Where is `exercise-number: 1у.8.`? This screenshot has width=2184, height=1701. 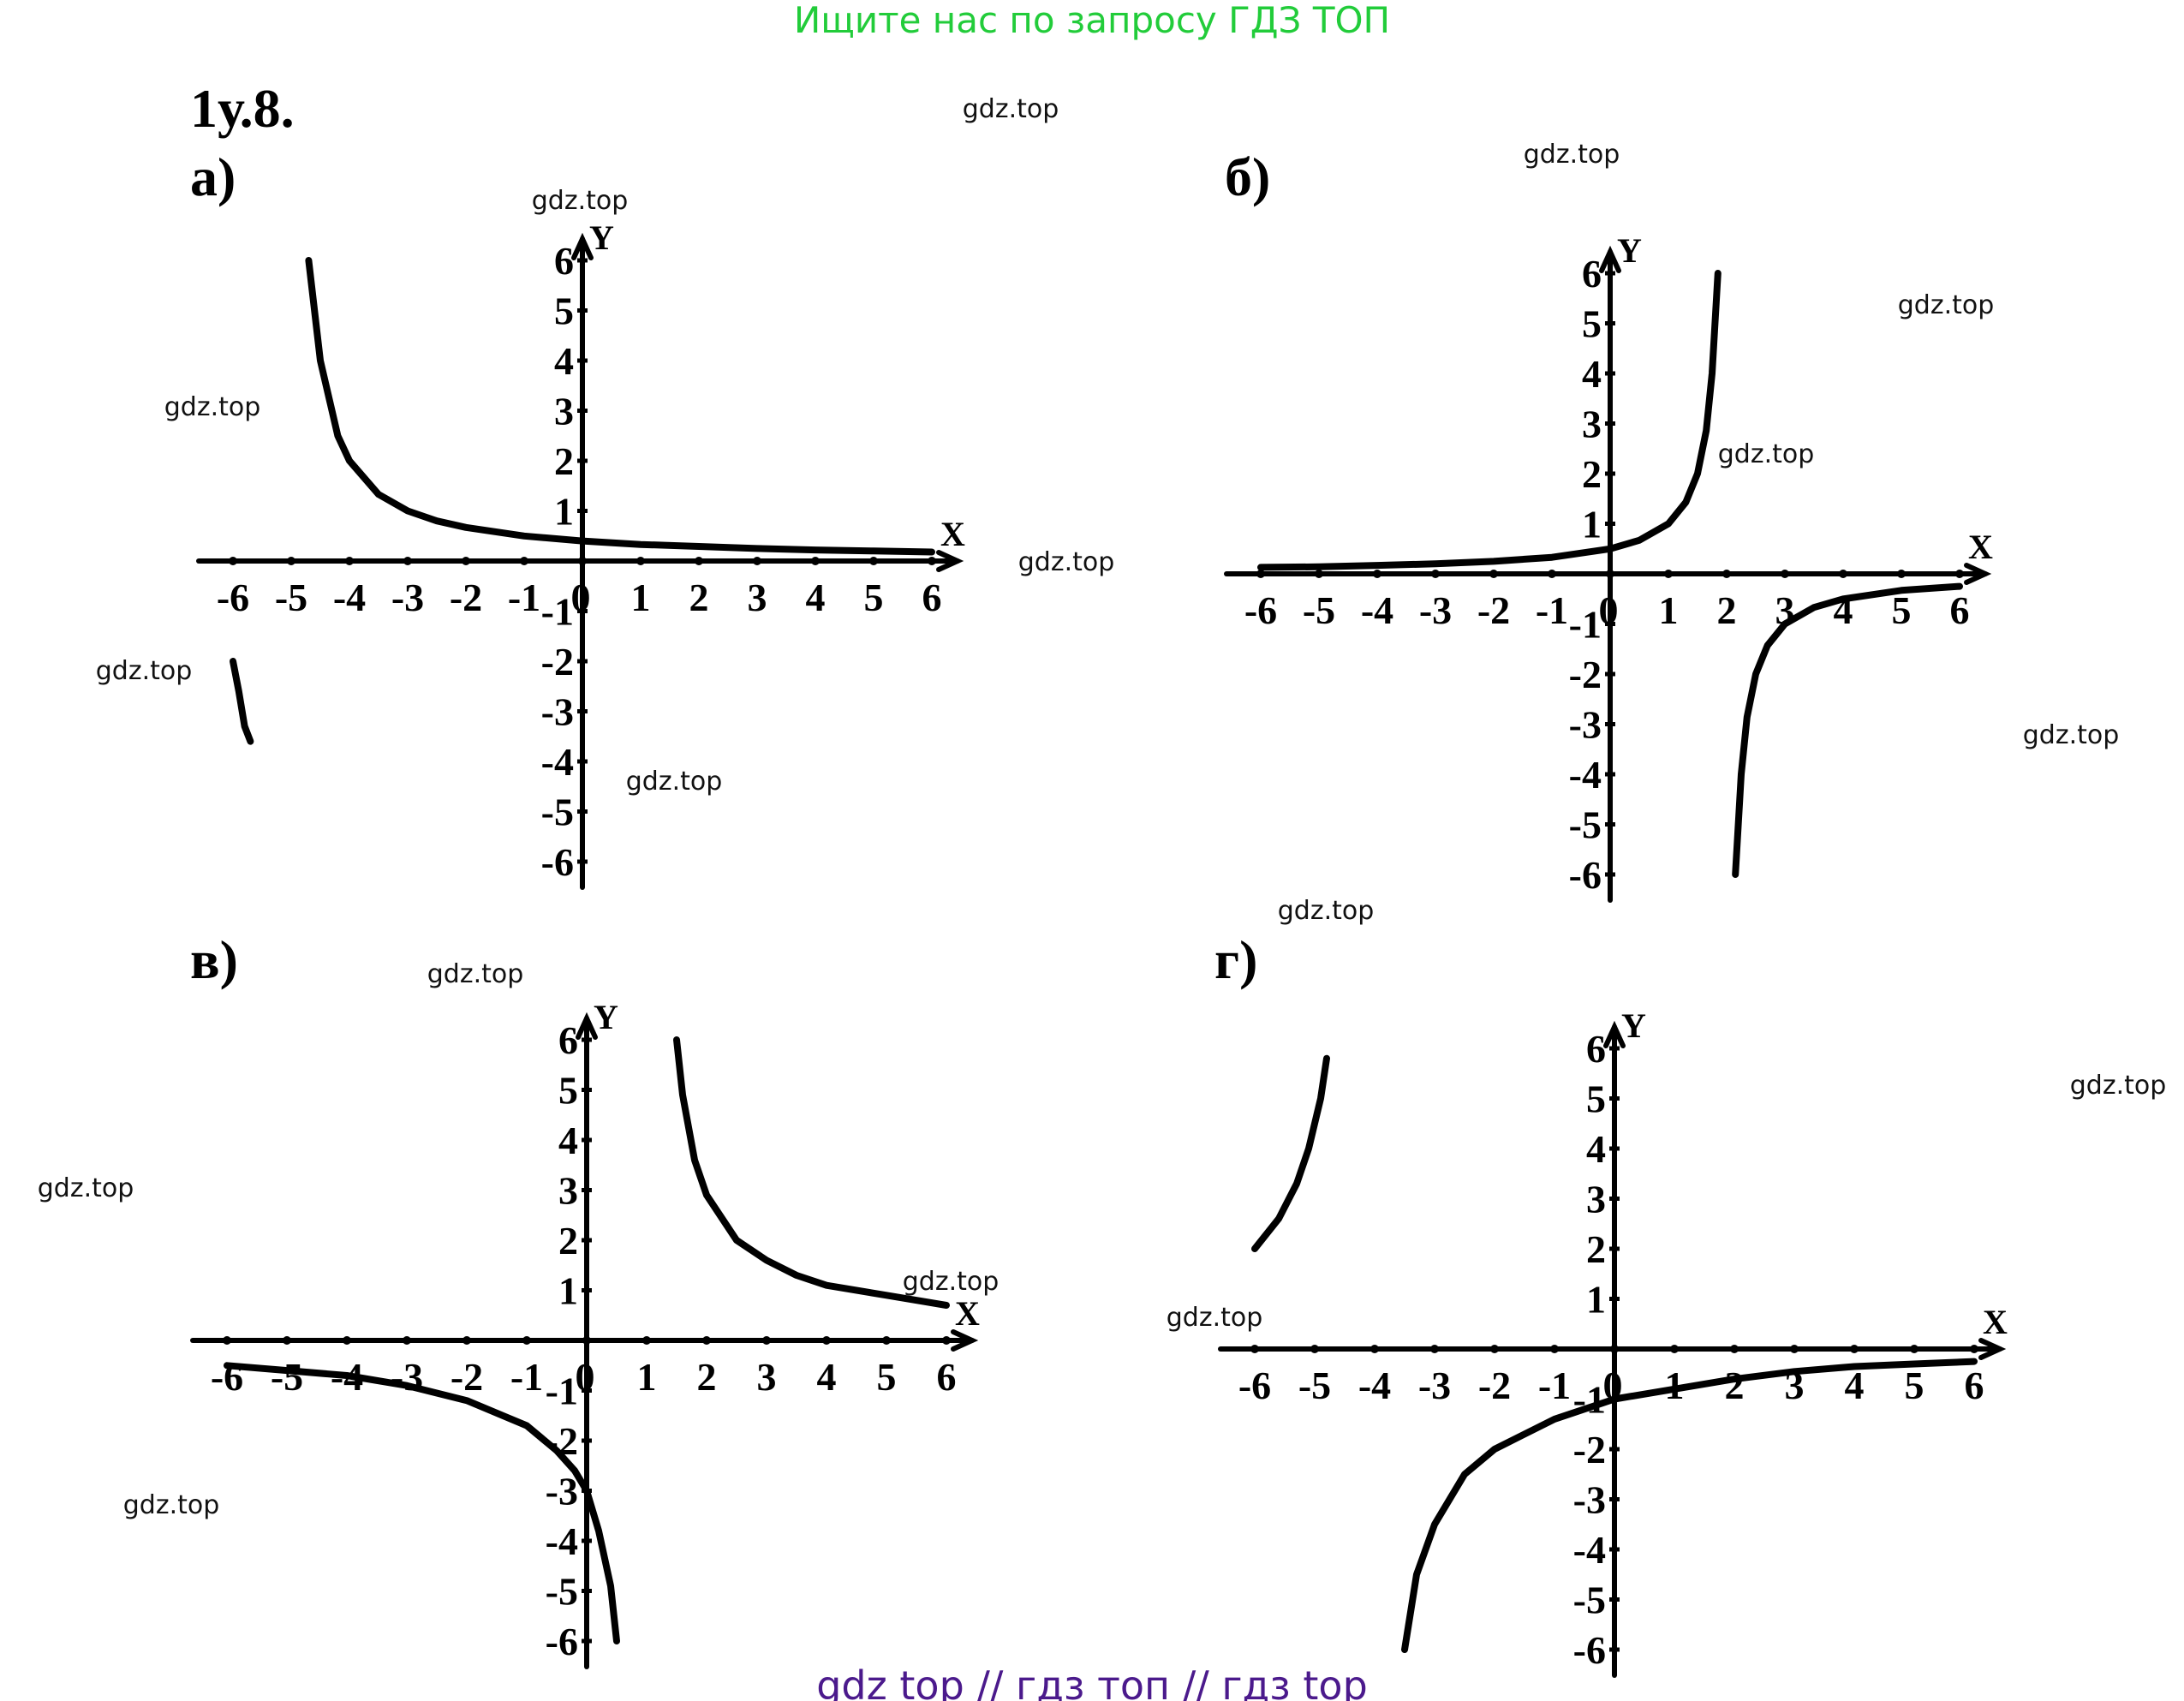
exercise-number: 1у.8. is located at coordinates (243, 108).